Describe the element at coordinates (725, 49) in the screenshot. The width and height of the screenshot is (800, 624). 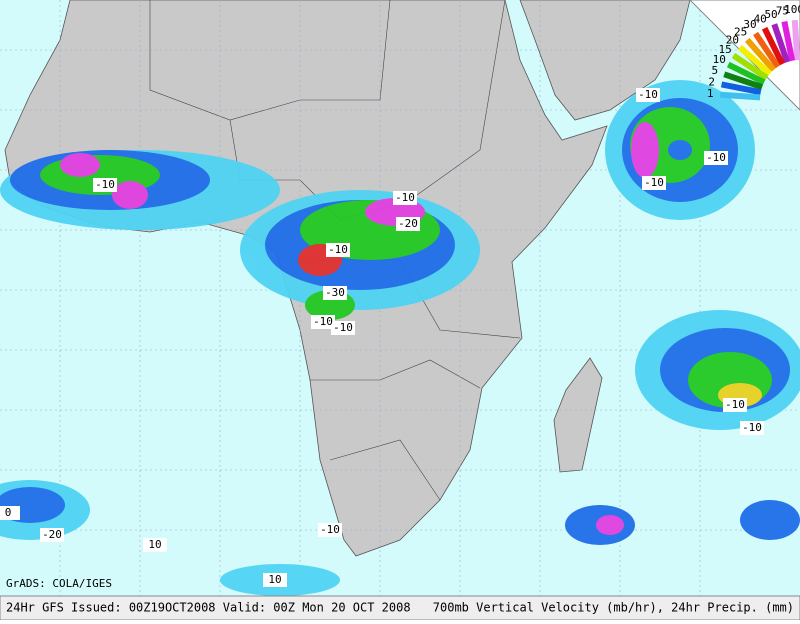
I see `legend-label: 15` at that location.